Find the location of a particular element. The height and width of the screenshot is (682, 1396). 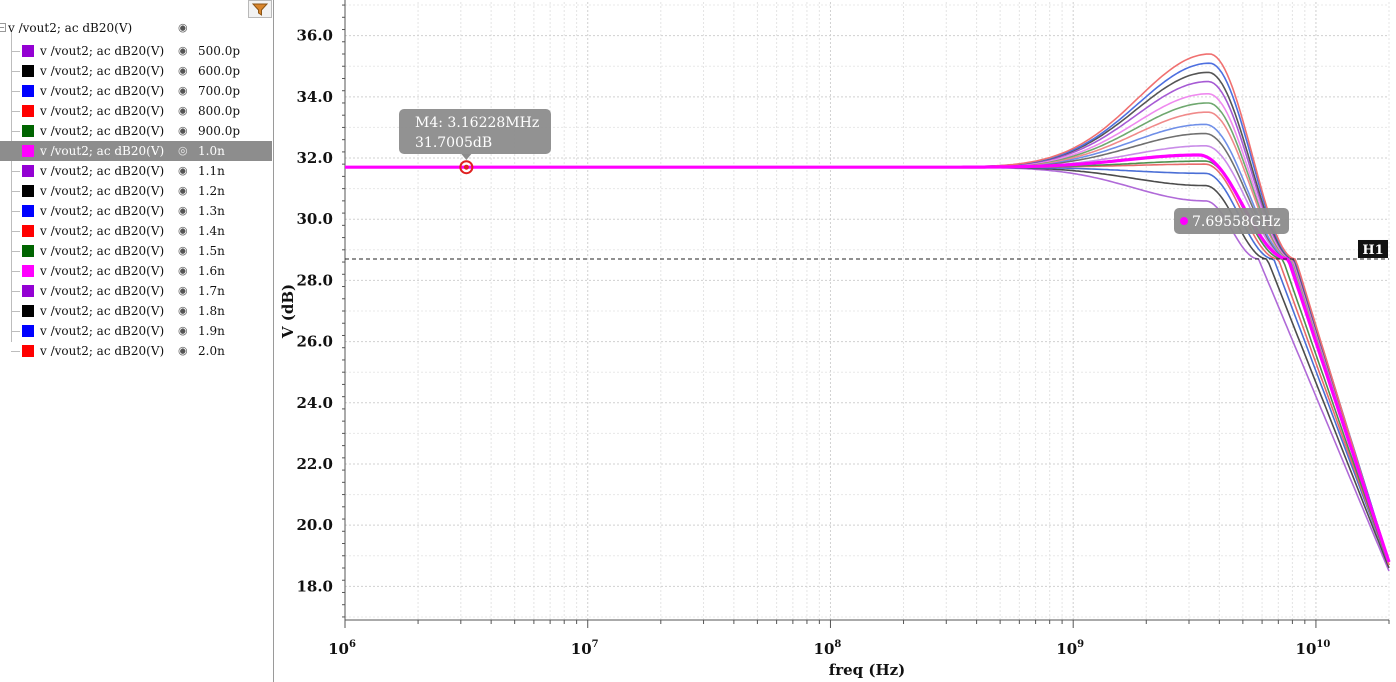

signal-row: v /vout2; ac dB20(V) ◎ 1.0n is located at coordinates (136, 151).